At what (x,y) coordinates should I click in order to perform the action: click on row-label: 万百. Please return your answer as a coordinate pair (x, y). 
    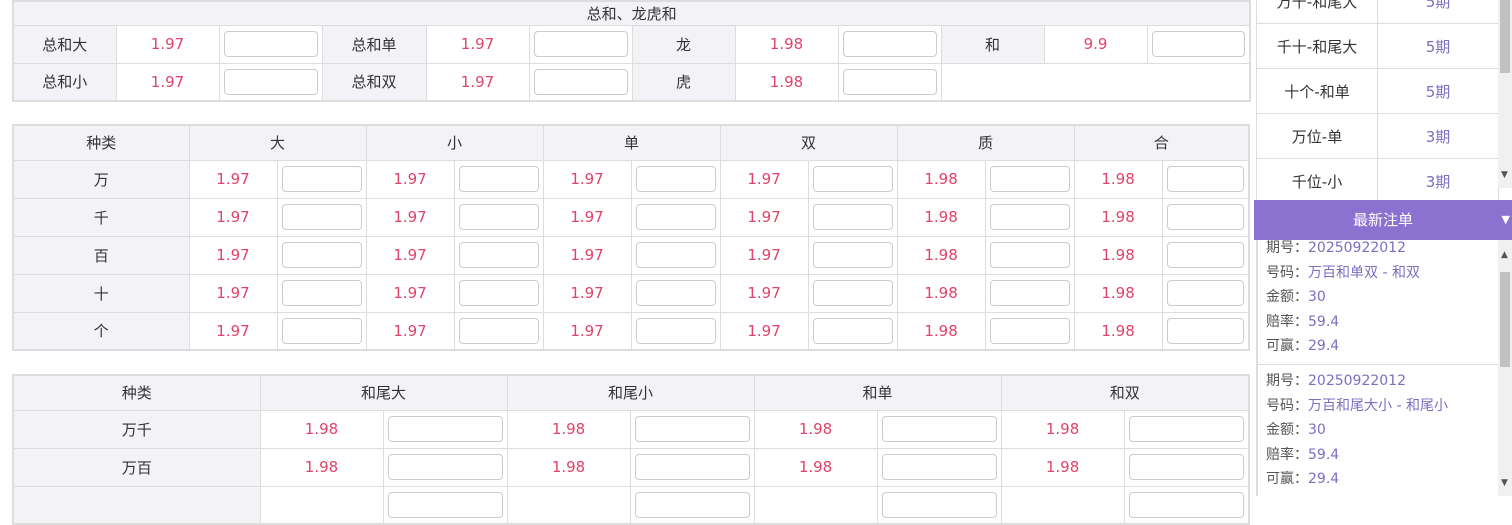
    Looking at the image, I should click on (136, 467).